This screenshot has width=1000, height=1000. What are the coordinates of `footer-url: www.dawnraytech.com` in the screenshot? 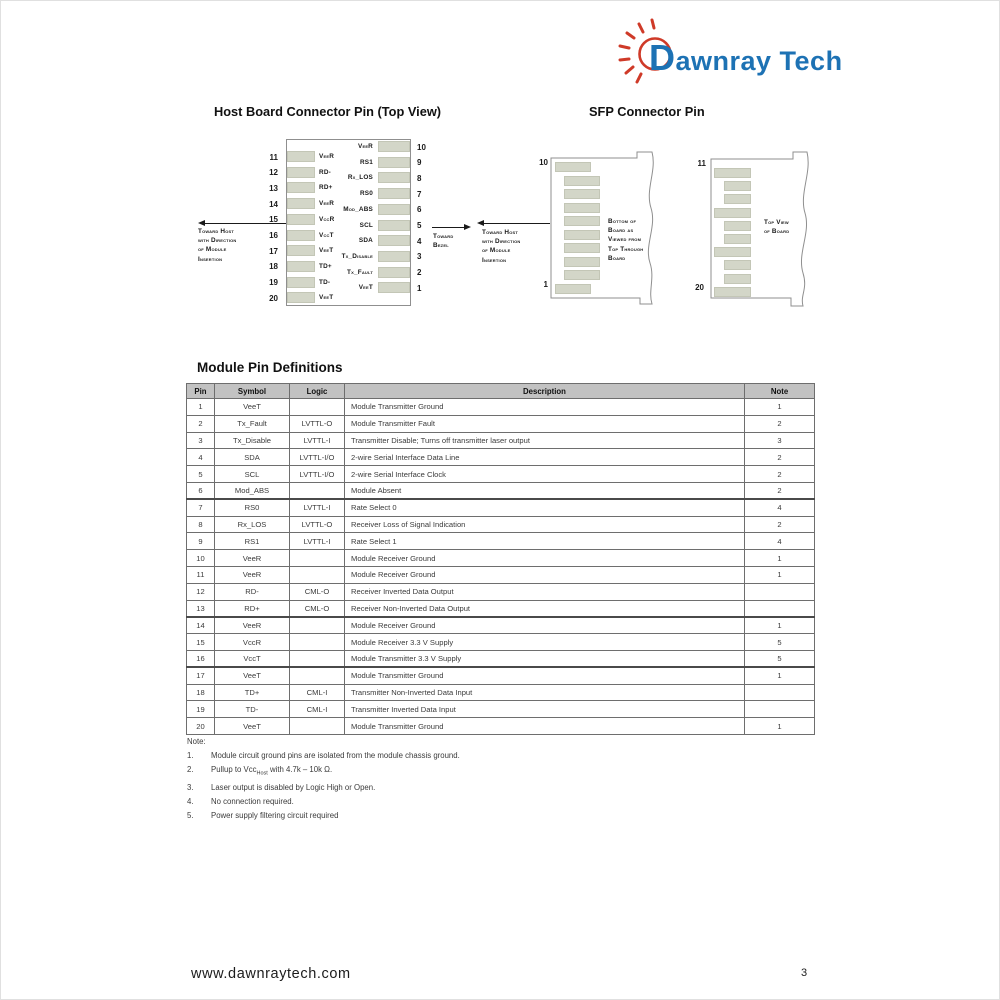 It's located at (271, 974).